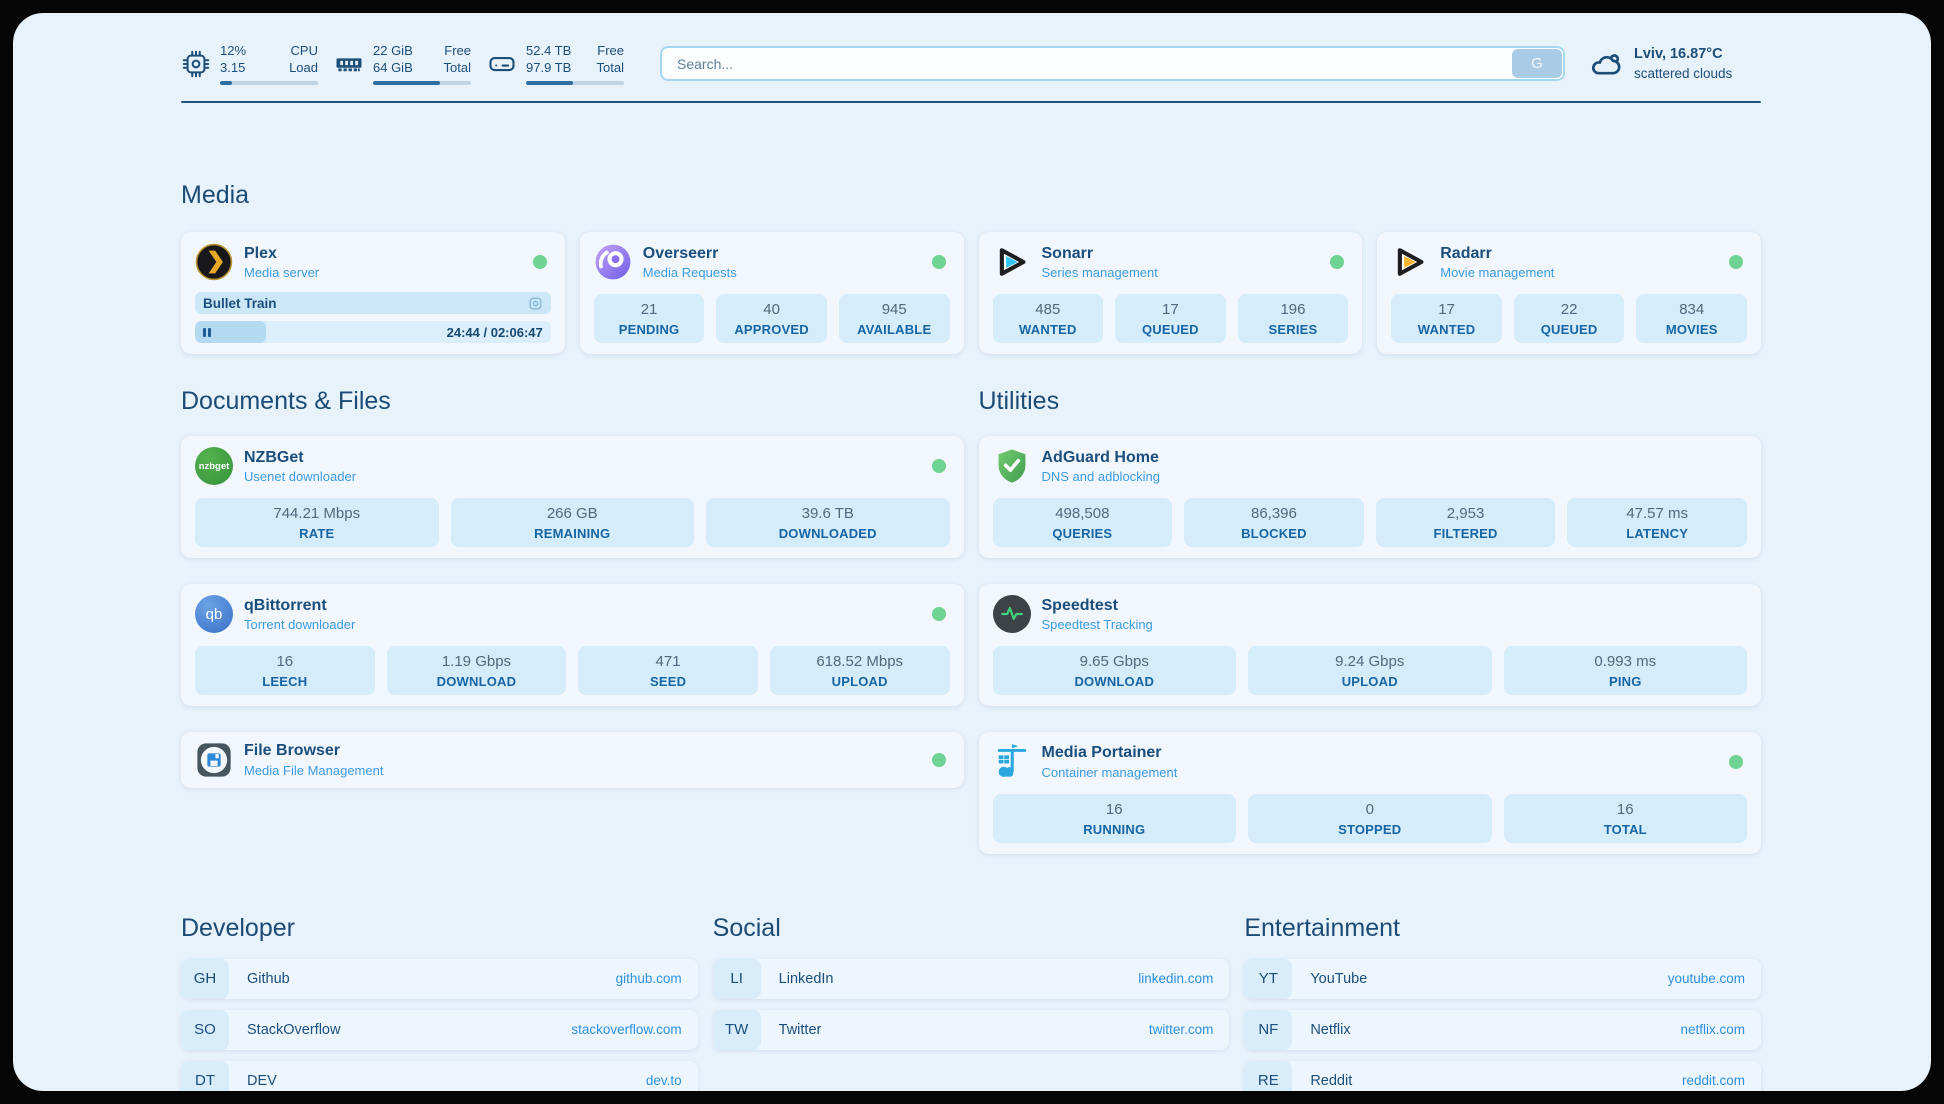 The width and height of the screenshot is (1944, 1104). What do you see at coordinates (1712, 1030) in the screenshot?
I see `bookmark-url: netflix.com` at bounding box center [1712, 1030].